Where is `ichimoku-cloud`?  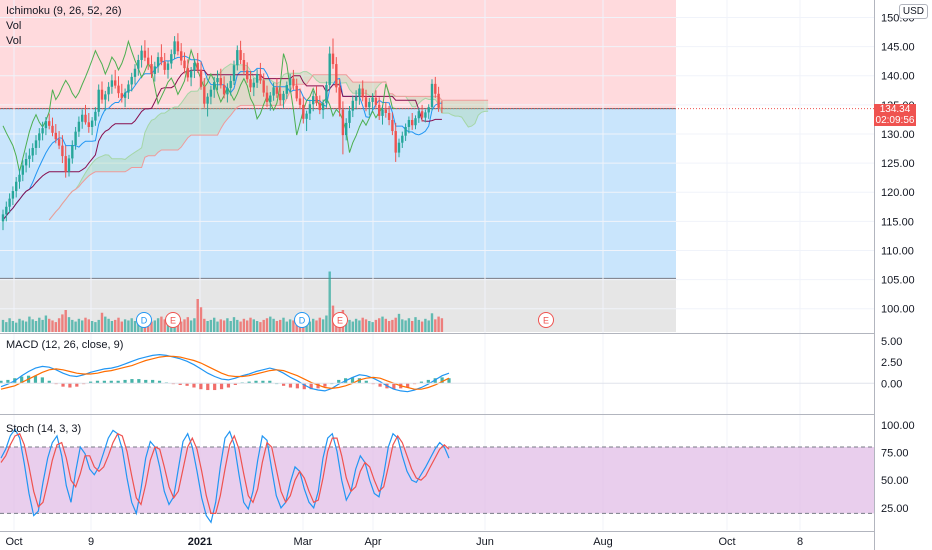 ichimoku-cloud is located at coordinates (268, 142).